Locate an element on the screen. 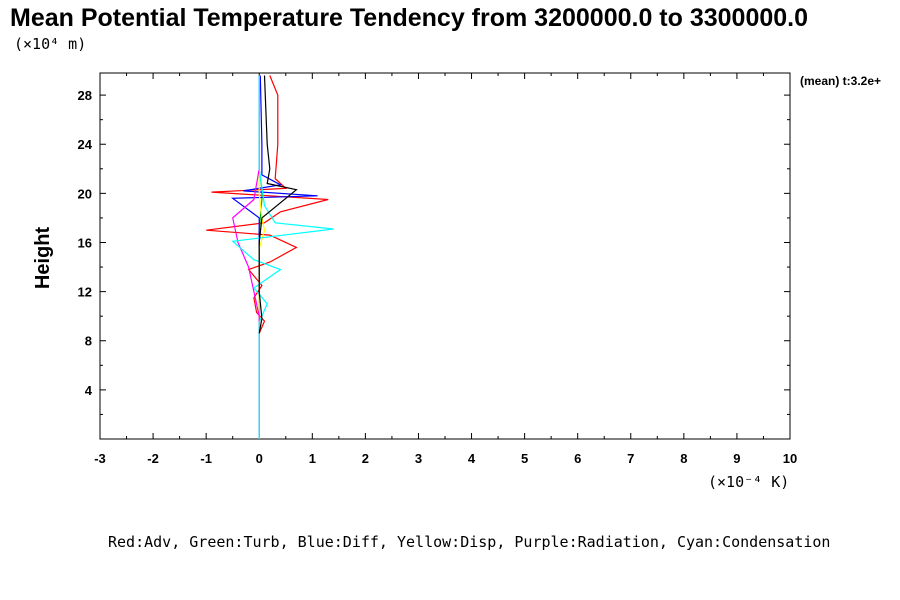  x-tick-label: -3 is located at coordinates (100, 458).